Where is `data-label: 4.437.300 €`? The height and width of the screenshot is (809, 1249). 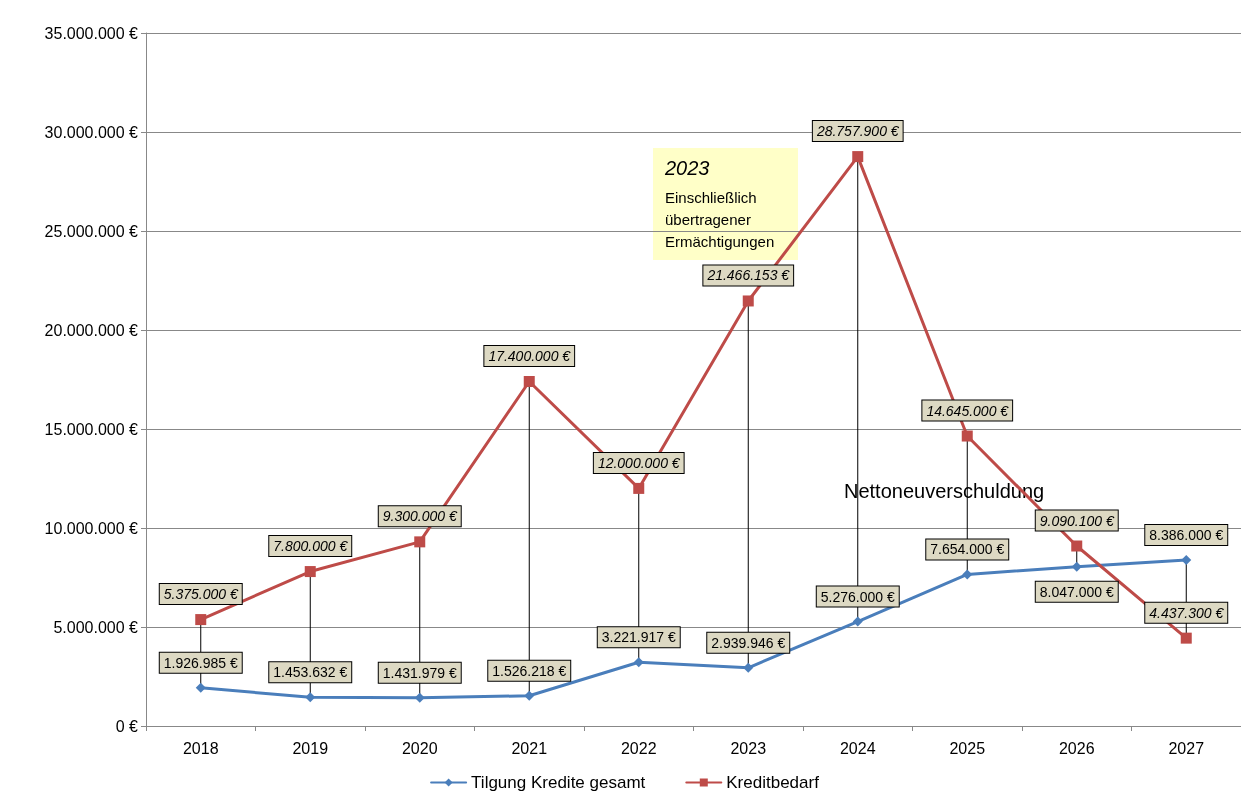 data-label: 4.437.300 € is located at coordinates (1187, 612).